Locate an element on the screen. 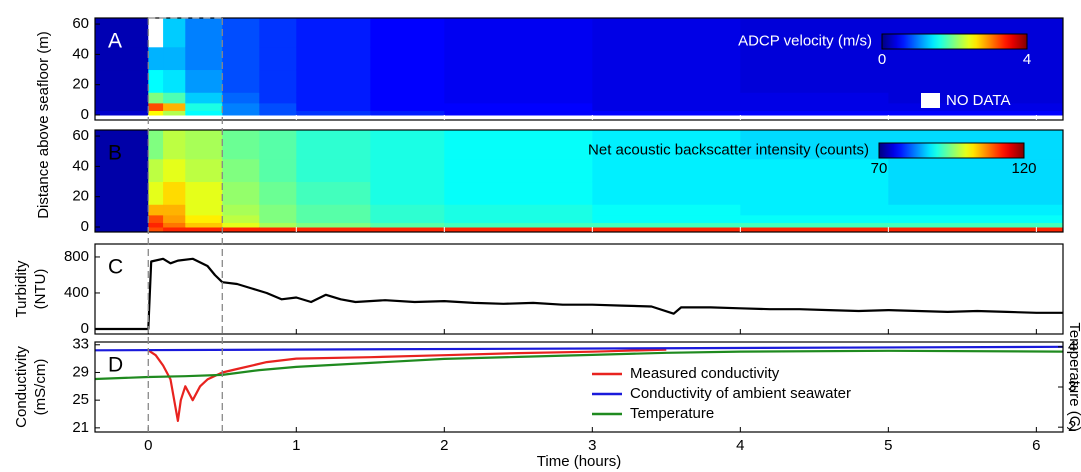 Image resolution: width=1081 pixels, height=472 pixels. colorbar is located at coordinates (954, 41).